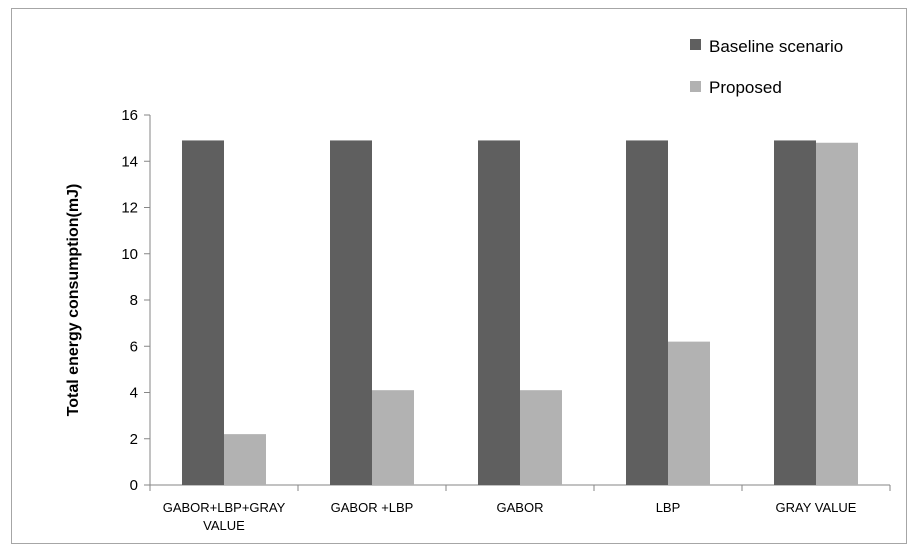 The image size is (912, 546). What do you see at coordinates (129, 254) in the screenshot?
I see `y-tick-label: 10` at bounding box center [129, 254].